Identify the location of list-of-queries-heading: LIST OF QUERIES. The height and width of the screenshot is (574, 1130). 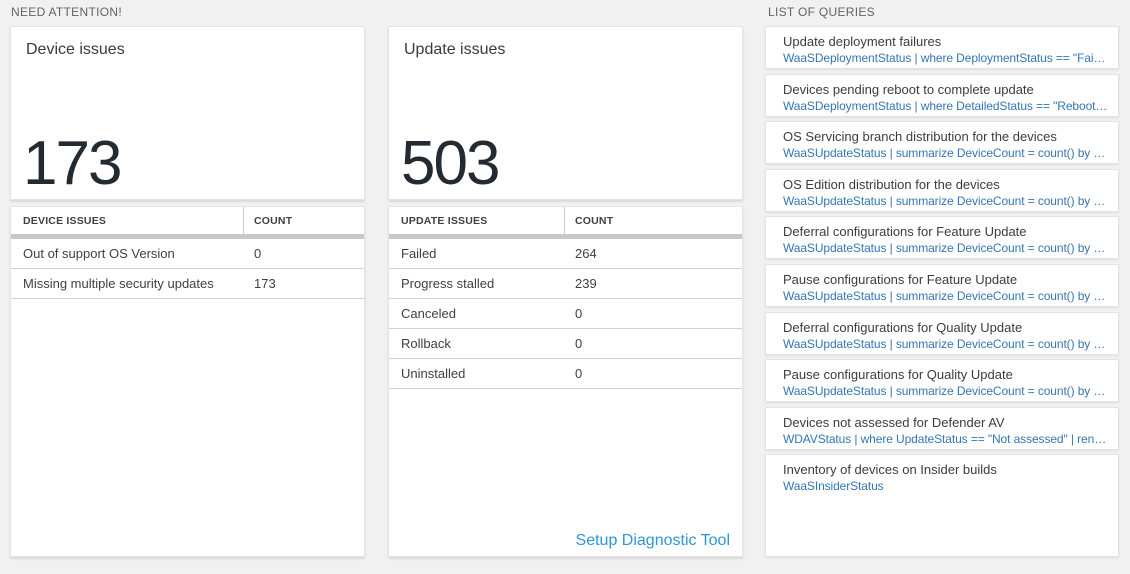
(821, 12).